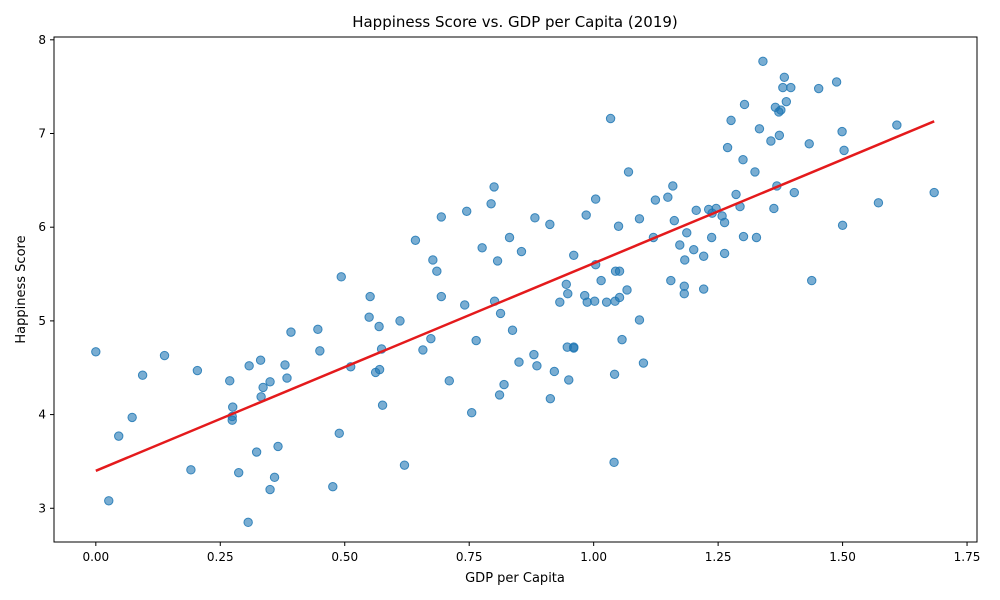  What do you see at coordinates (42, 415) in the screenshot?
I see `y-tick-label: 4` at bounding box center [42, 415].